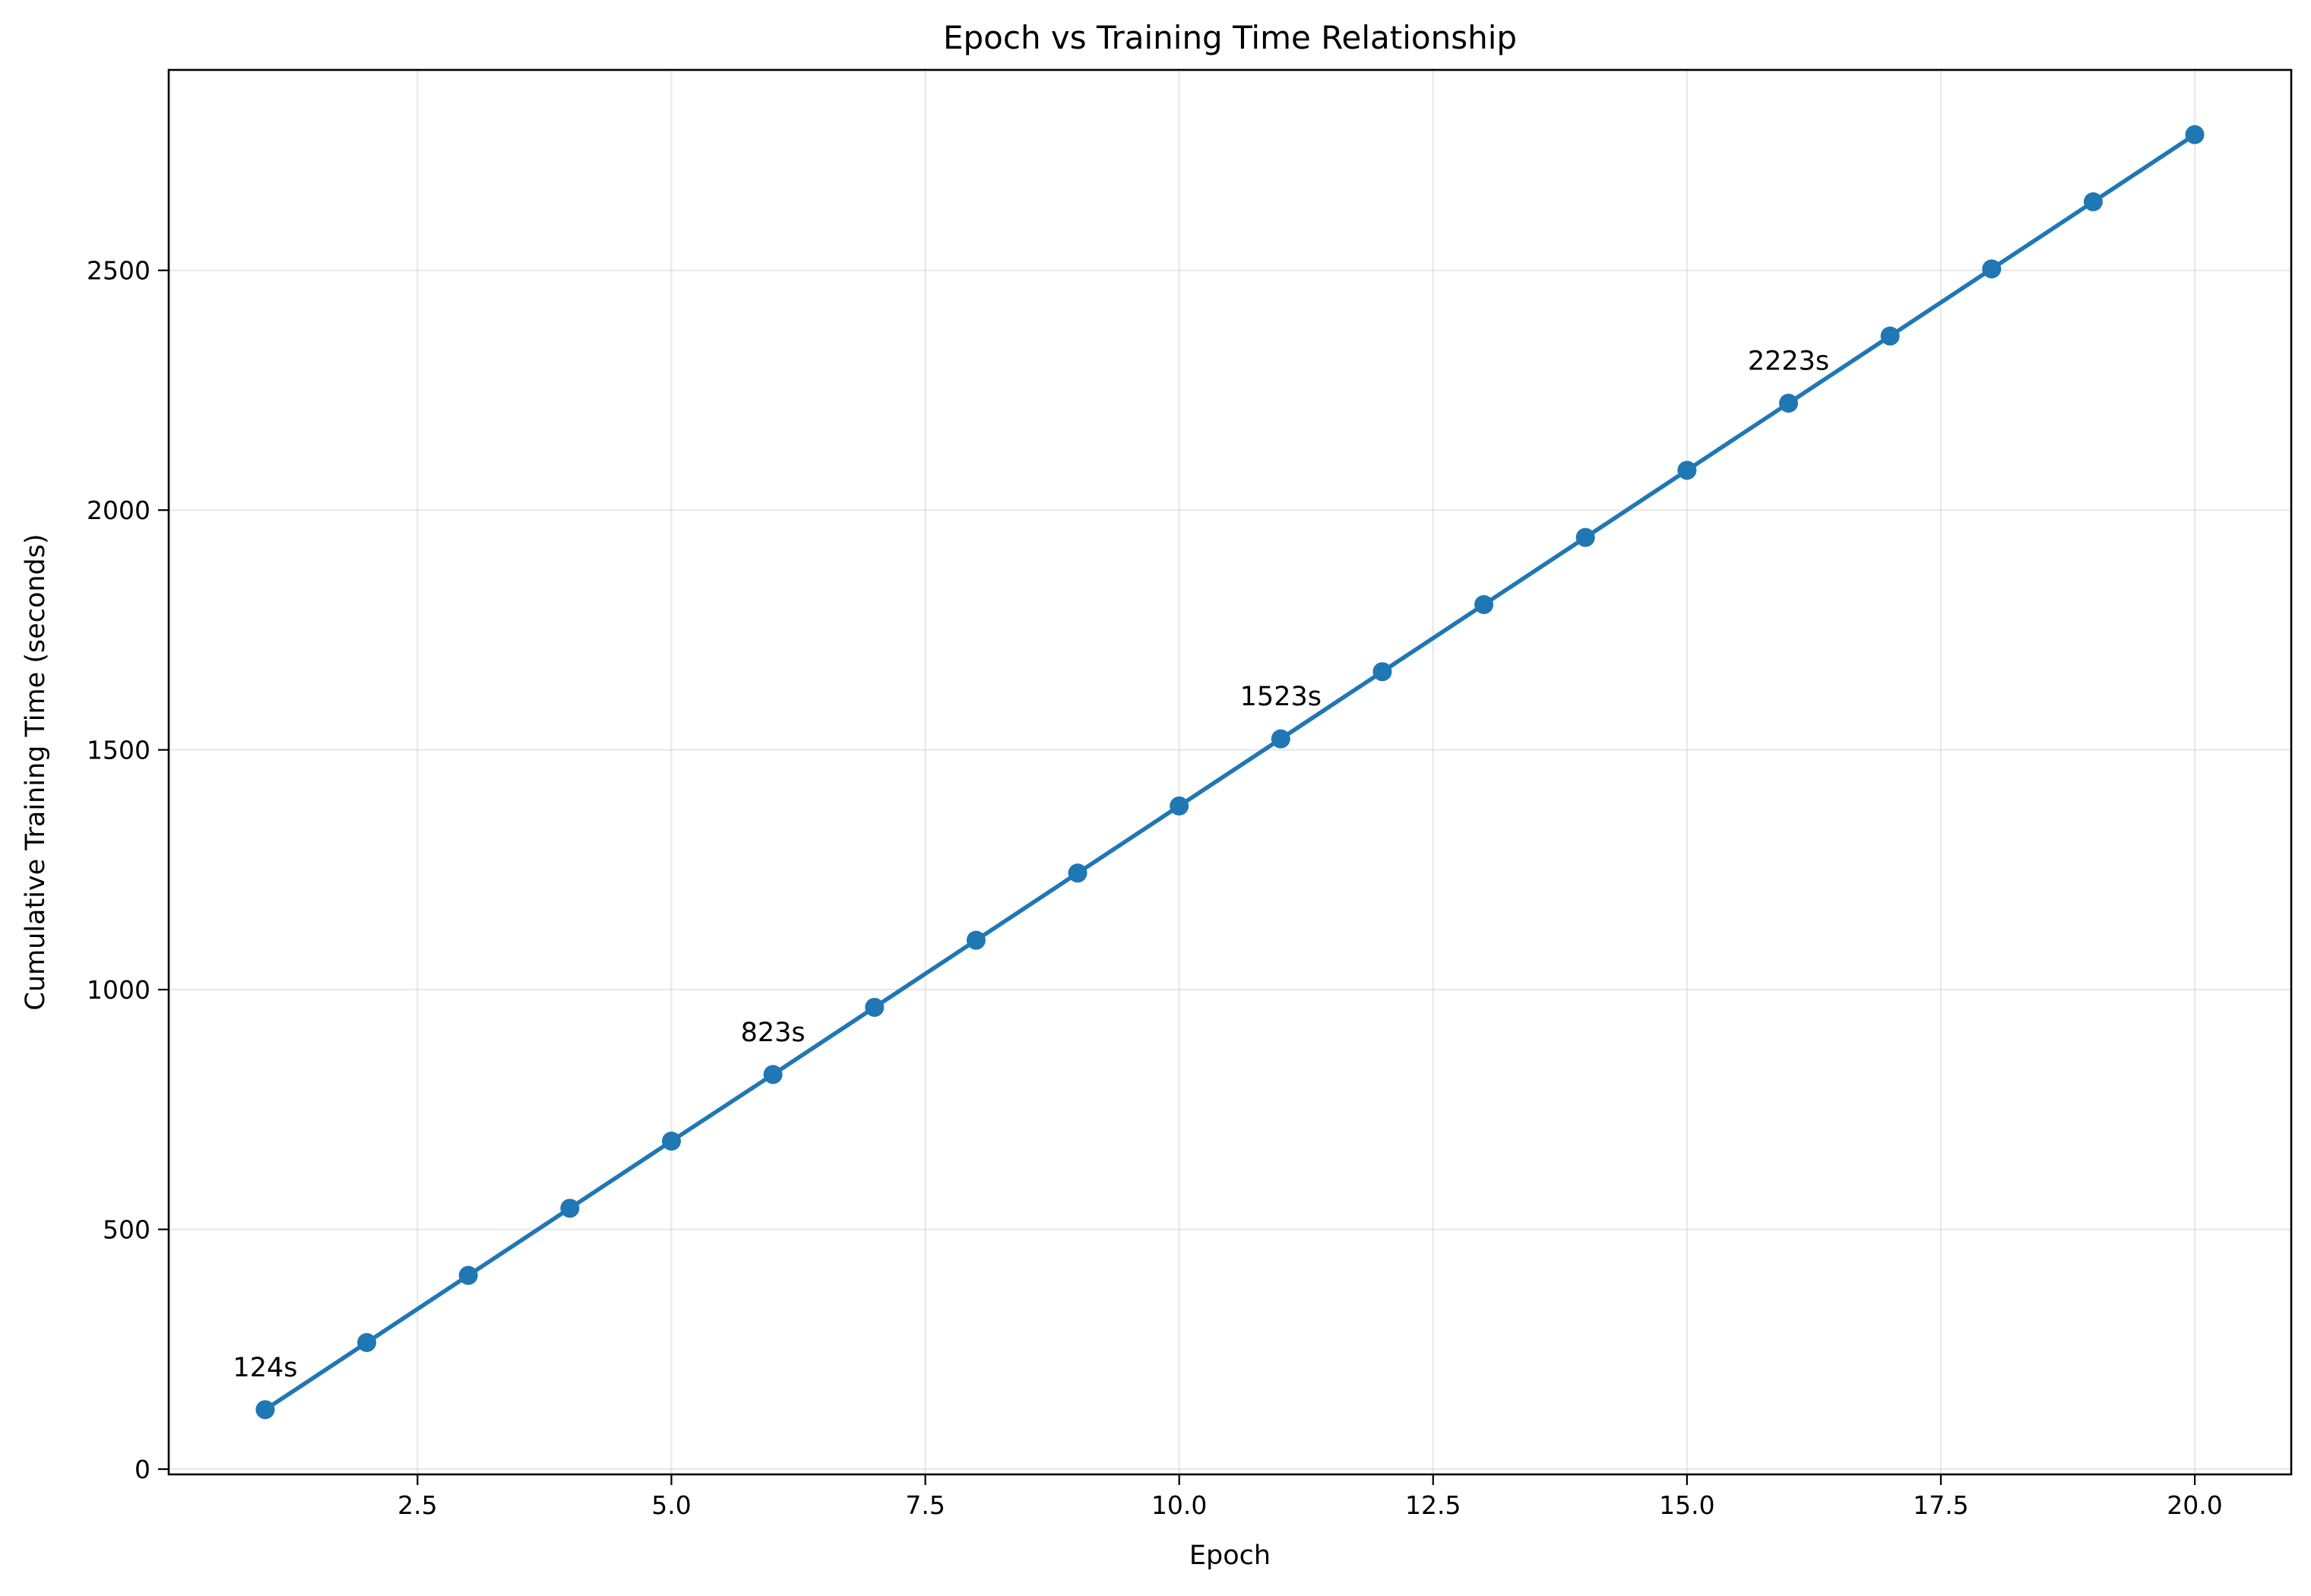 The height and width of the screenshot is (1596, 2311). What do you see at coordinates (126, 1230) in the screenshot?
I see `y-tick-label: 500` at bounding box center [126, 1230].